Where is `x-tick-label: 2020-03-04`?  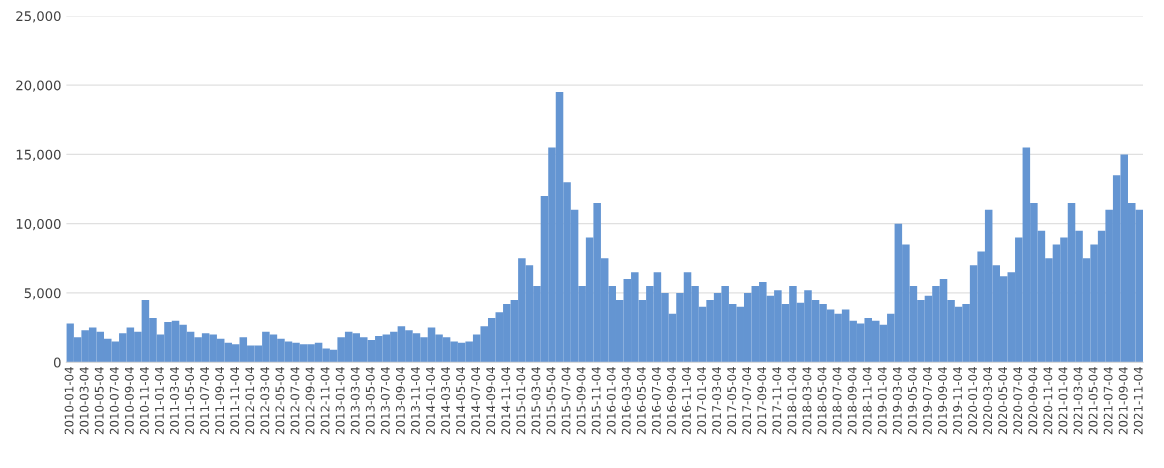
x-tick-label: 2020-03-04 is located at coordinates (988, 401).